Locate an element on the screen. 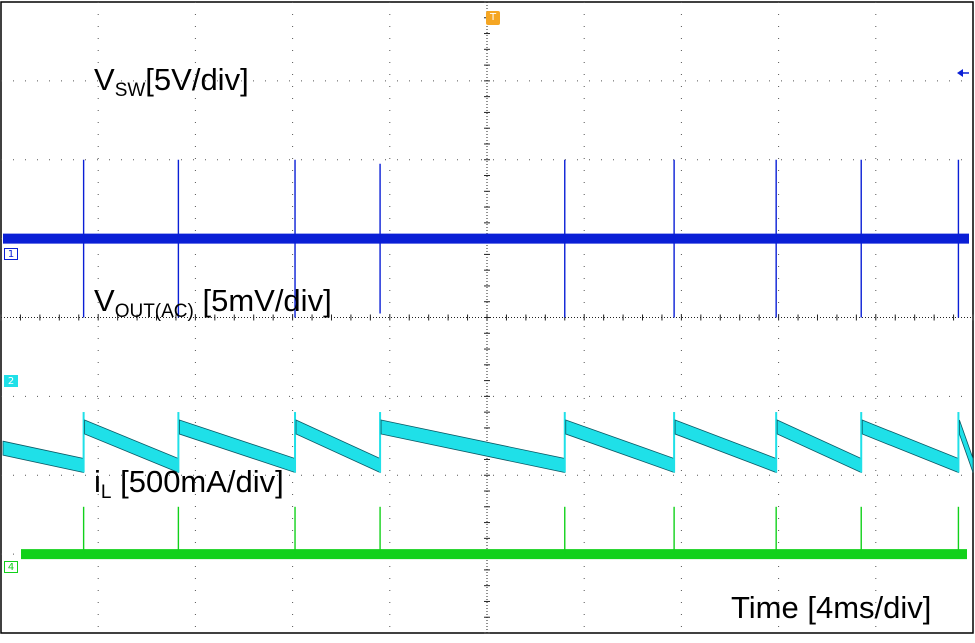  il-label: iL [500mA/div] is located at coordinates (189, 483).